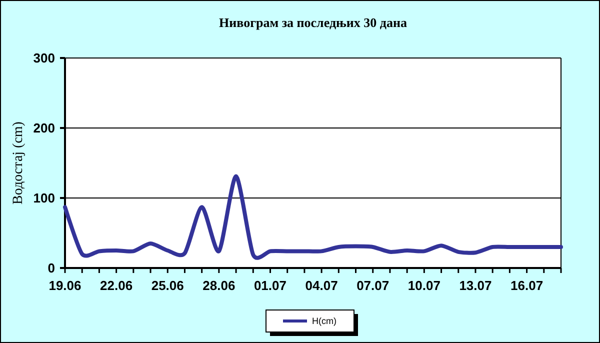 This screenshot has width=600, height=343. I want to click on x-tick-label: 28.06, so click(219, 285).